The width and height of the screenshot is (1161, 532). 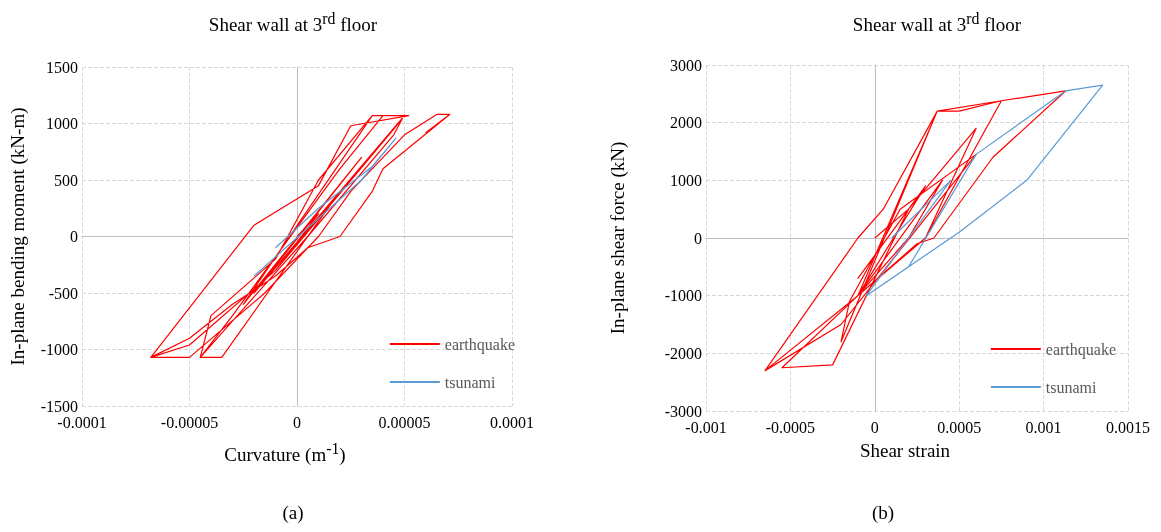 I want to click on y-tick-label: -3000, so click(x=683, y=411).